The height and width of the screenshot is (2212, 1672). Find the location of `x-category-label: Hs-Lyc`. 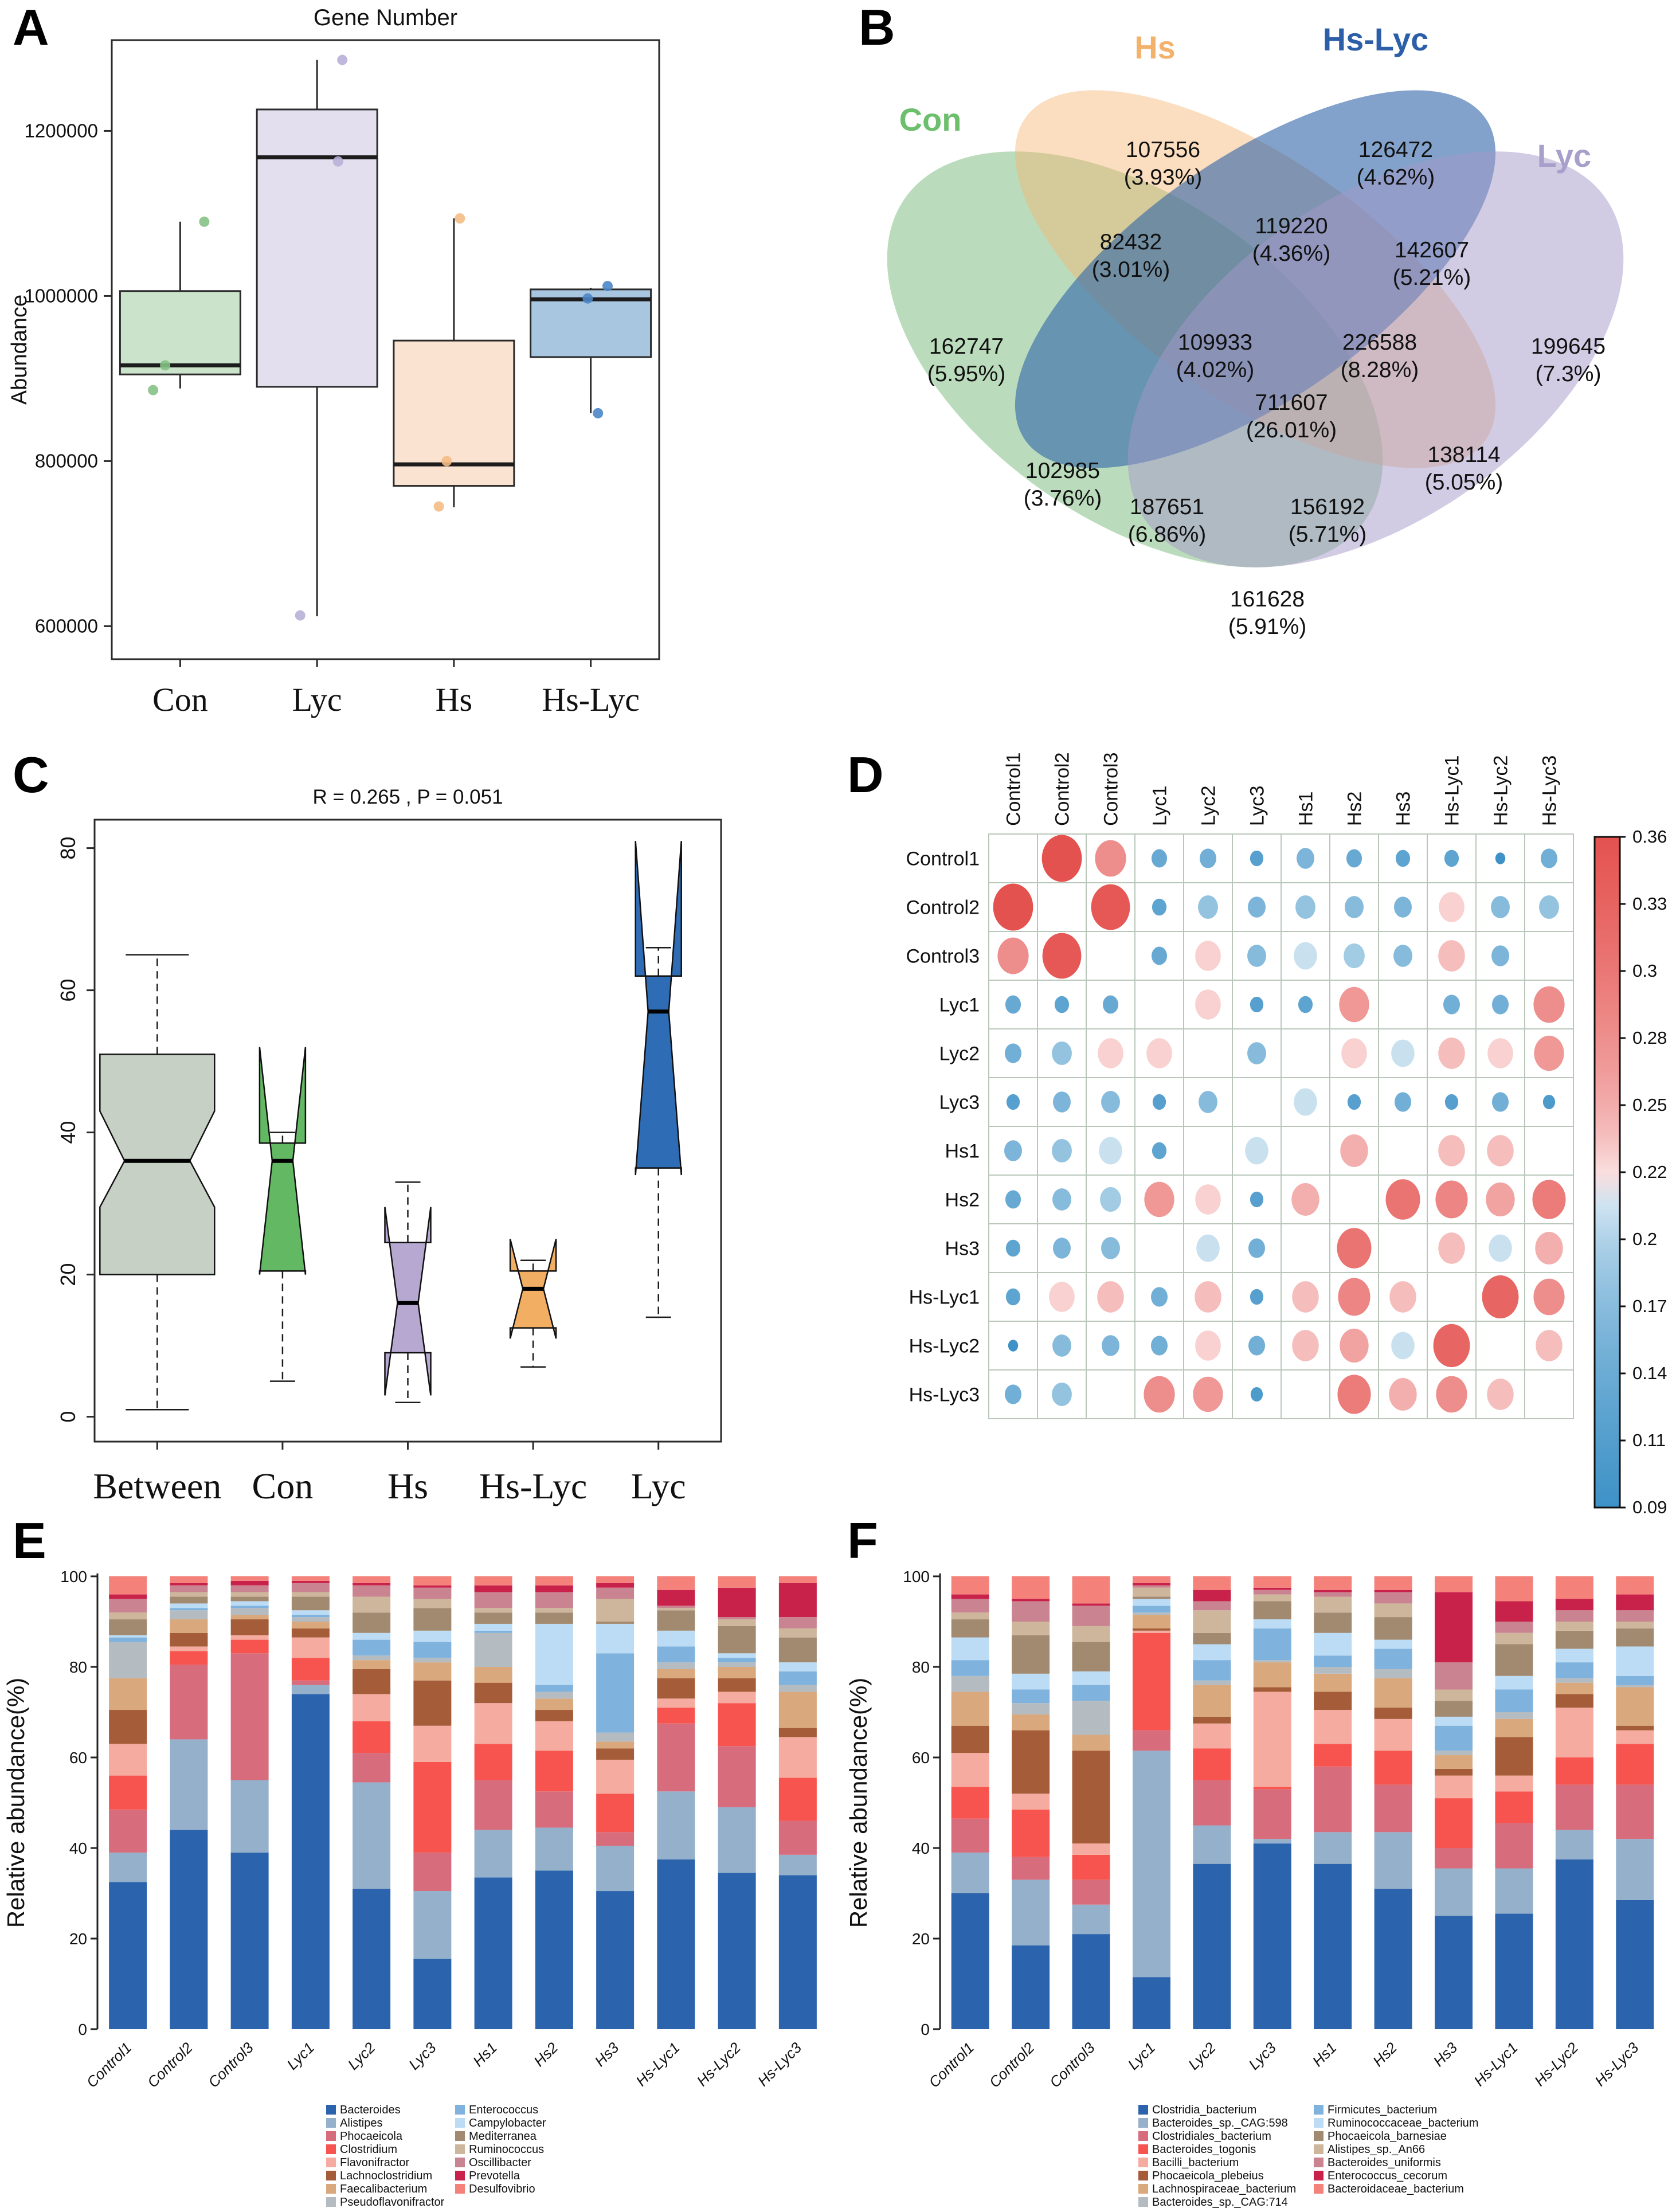

x-category-label: Hs-Lyc is located at coordinates (533, 1486).